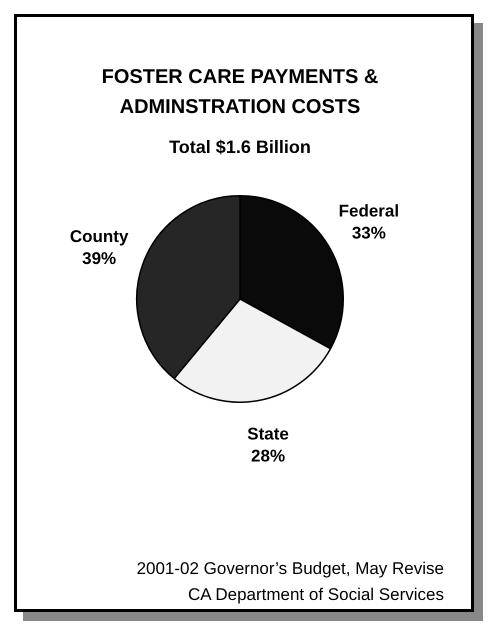  What do you see at coordinates (99, 258) in the screenshot?
I see `data-label: 39%` at bounding box center [99, 258].